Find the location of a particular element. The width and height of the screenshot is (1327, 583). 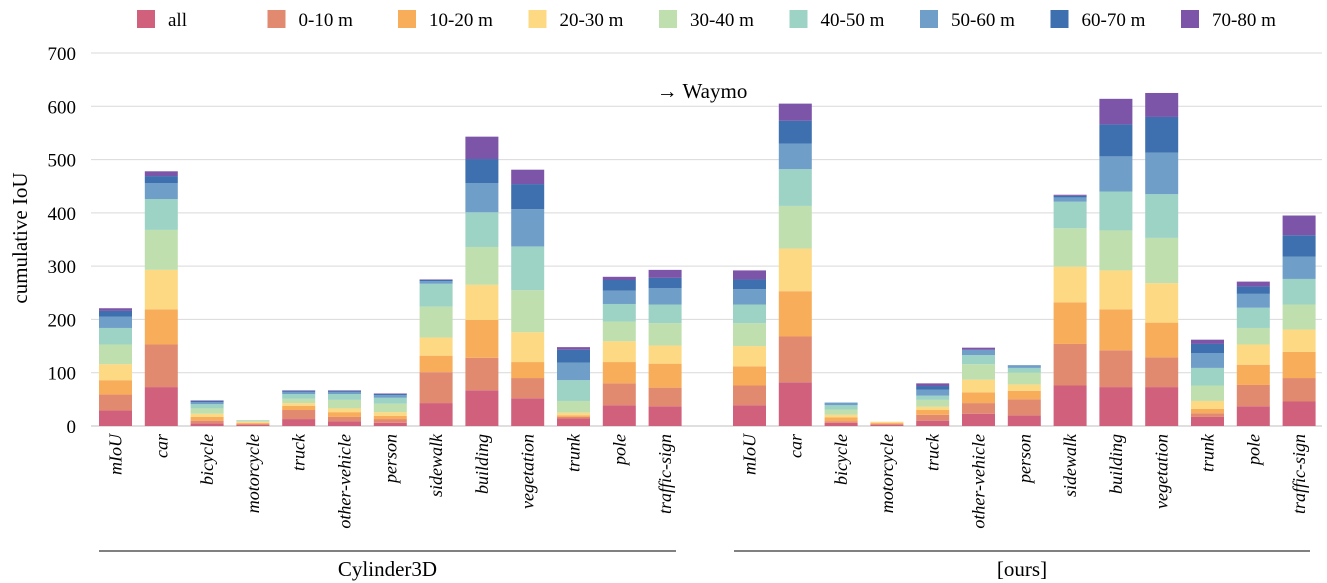

legend-label: 60-70 m is located at coordinates (1114, 20).